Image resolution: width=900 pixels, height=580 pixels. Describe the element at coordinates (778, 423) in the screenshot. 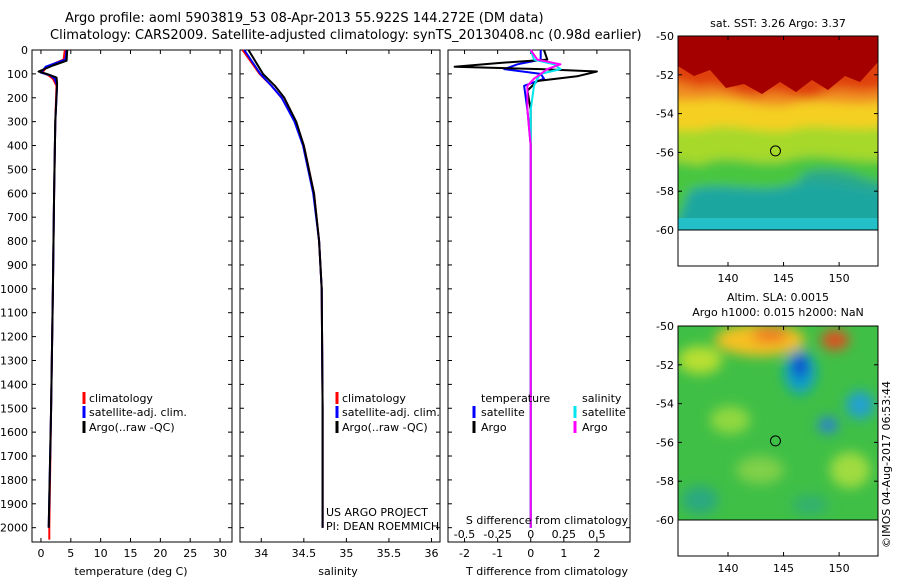

I see `sla-heatmap` at that location.